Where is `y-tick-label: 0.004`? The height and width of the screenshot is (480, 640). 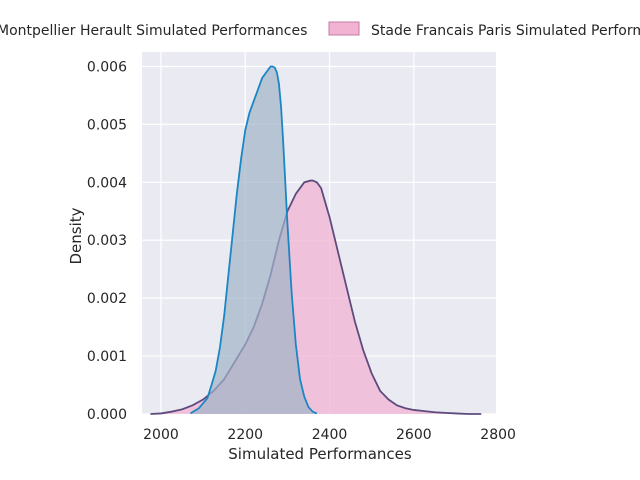 y-tick-label: 0.004 is located at coordinates (107, 183).